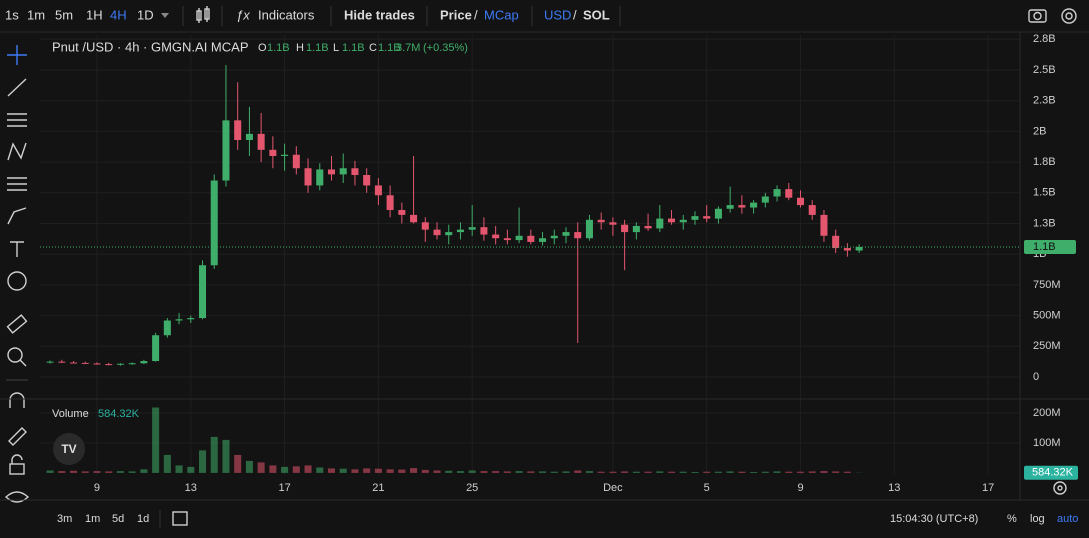 This screenshot has height=538, width=1089. Describe the element at coordinates (17, 151) in the screenshot. I see `pattern-tool` at that location.